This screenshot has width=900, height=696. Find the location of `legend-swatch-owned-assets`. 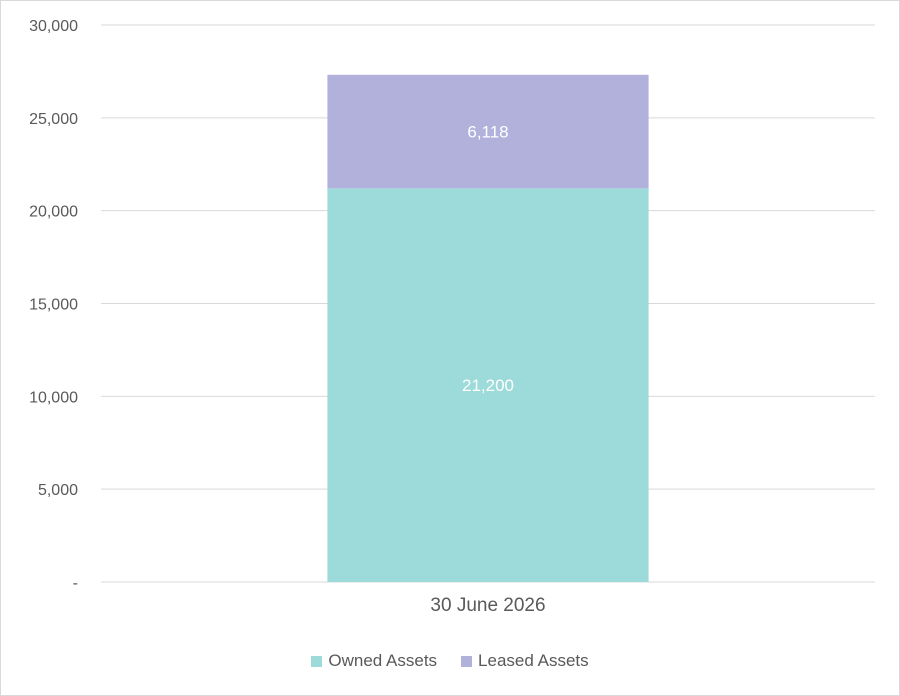

legend-swatch-owned-assets is located at coordinates (317, 661).